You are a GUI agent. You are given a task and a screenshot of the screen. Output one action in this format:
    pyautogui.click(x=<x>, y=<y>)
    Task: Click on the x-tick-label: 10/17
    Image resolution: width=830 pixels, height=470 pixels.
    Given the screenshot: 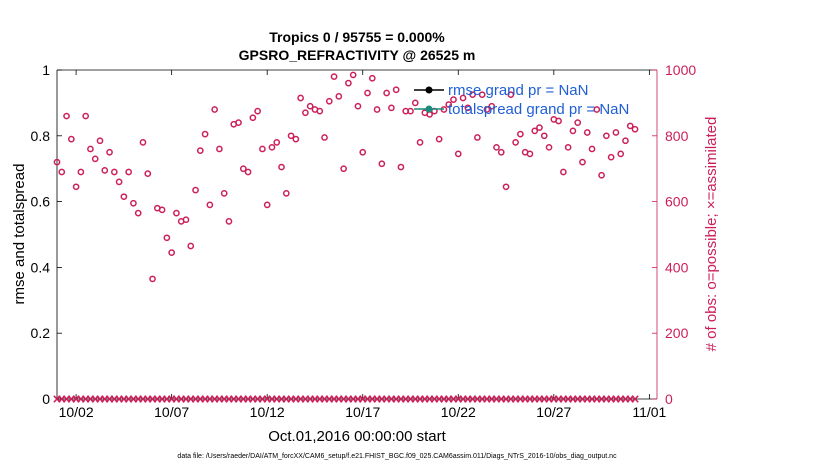 What is the action you would take?
    pyautogui.click(x=362, y=412)
    